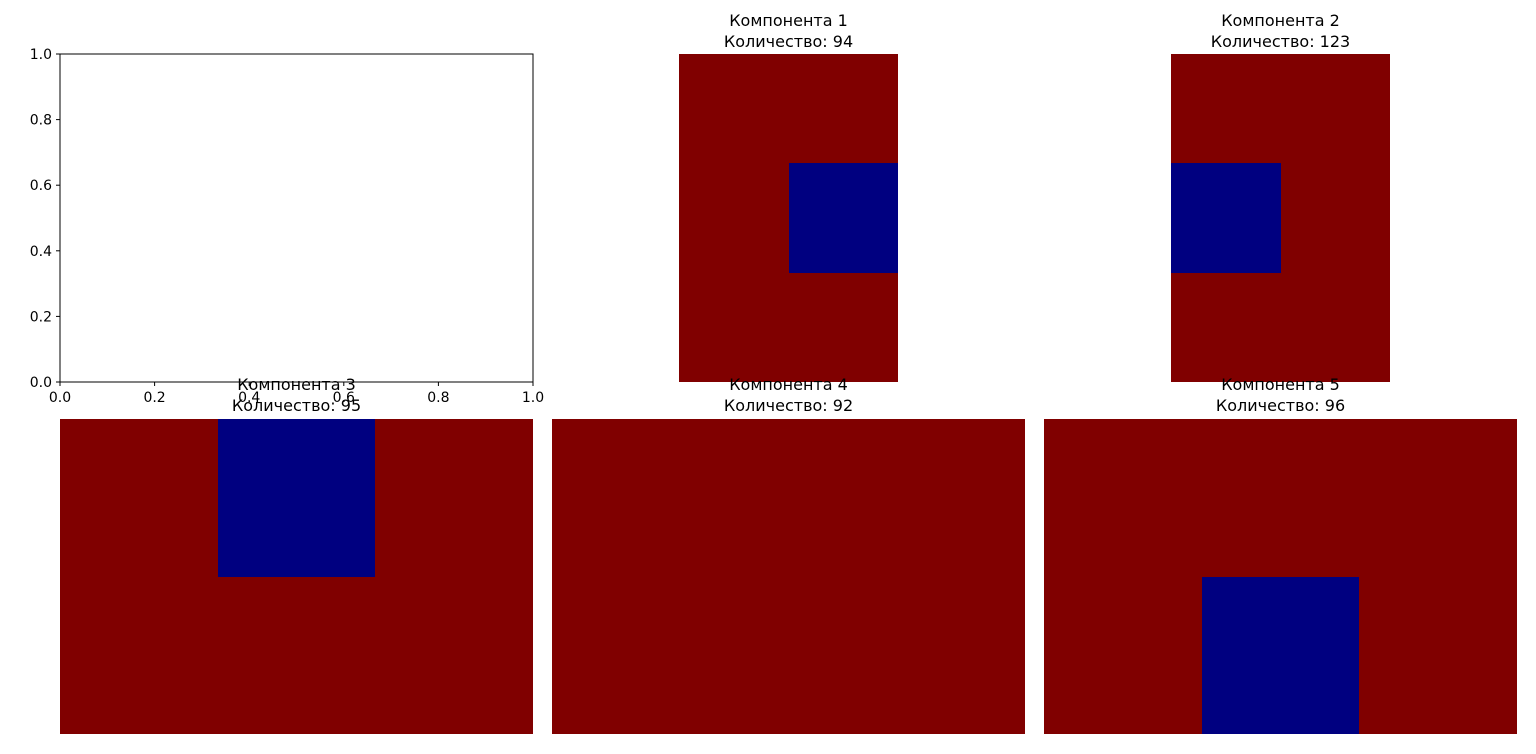 This screenshot has width=1536, height=754. I want to click on panel-3-count: Количество: 95, so click(296, 405).